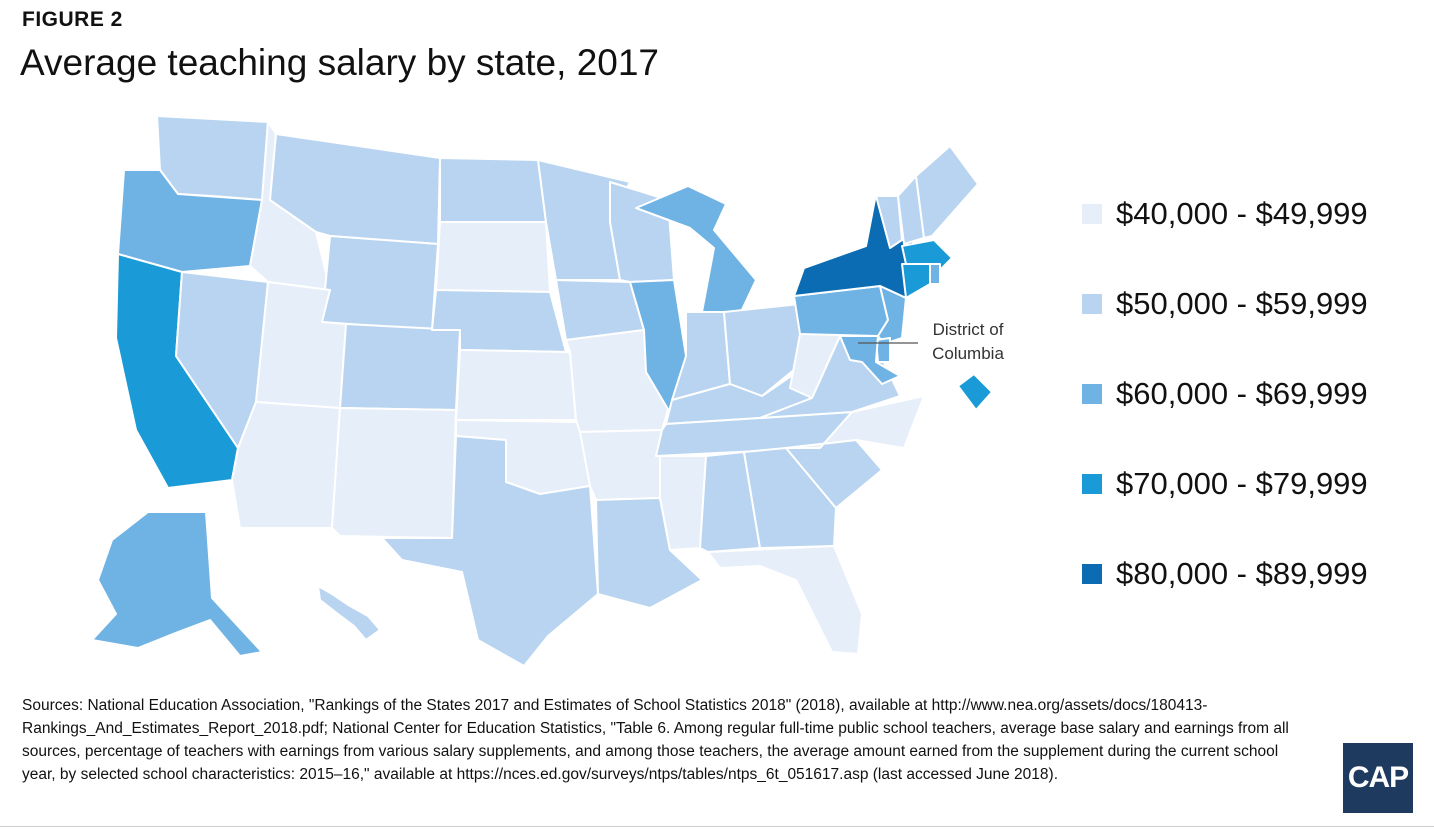 The height and width of the screenshot is (830, 1434). What do you see at coordinates (621, 465) in the screenshot?
I see `state-ar` at bounding box center [621, 465].